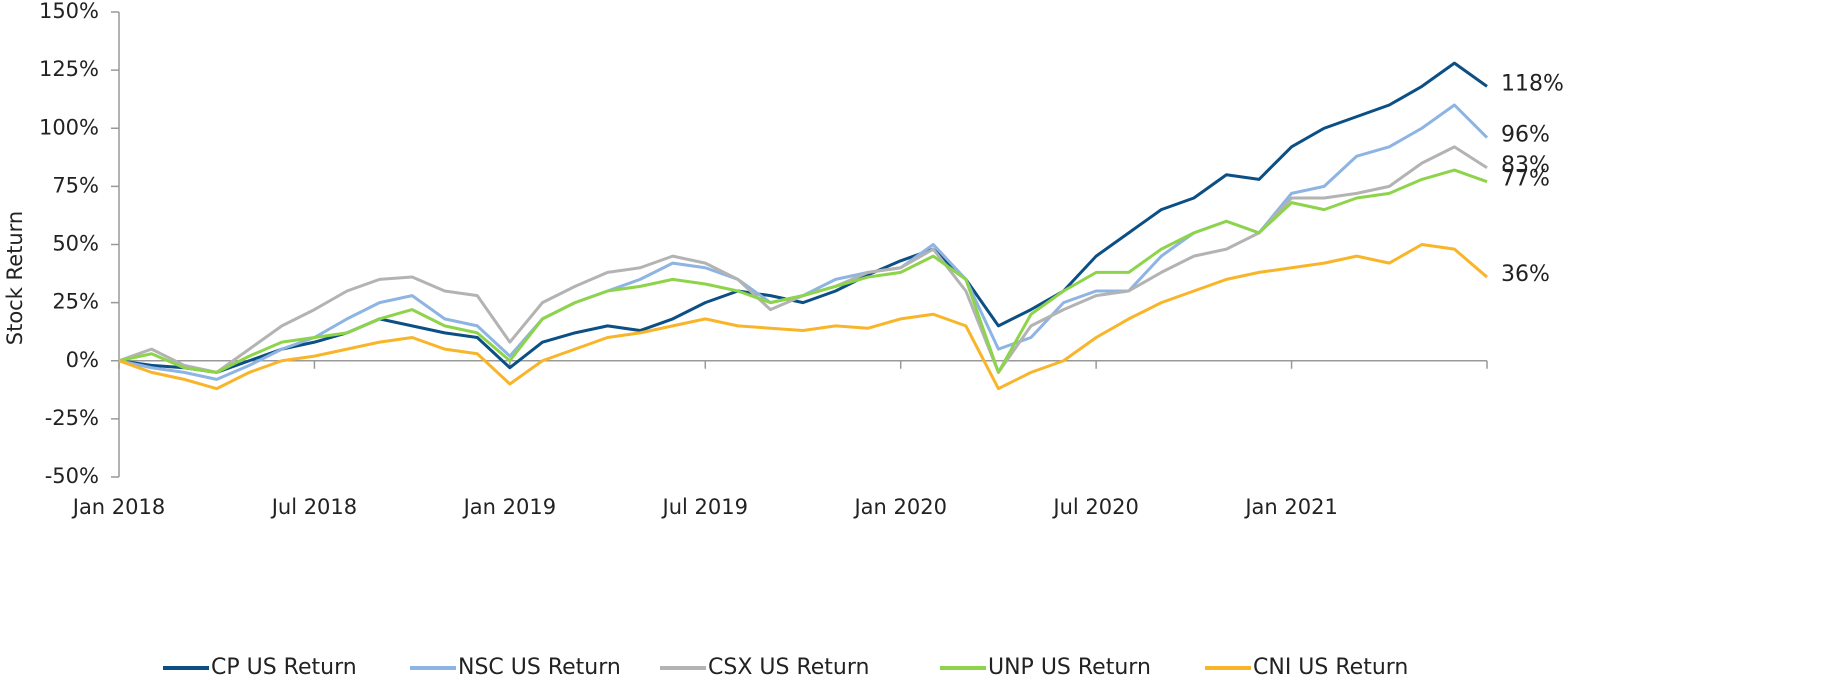 The image size is (1837, 682). I want to click on x-tick-label: Jan 2018, so click(118, 507).